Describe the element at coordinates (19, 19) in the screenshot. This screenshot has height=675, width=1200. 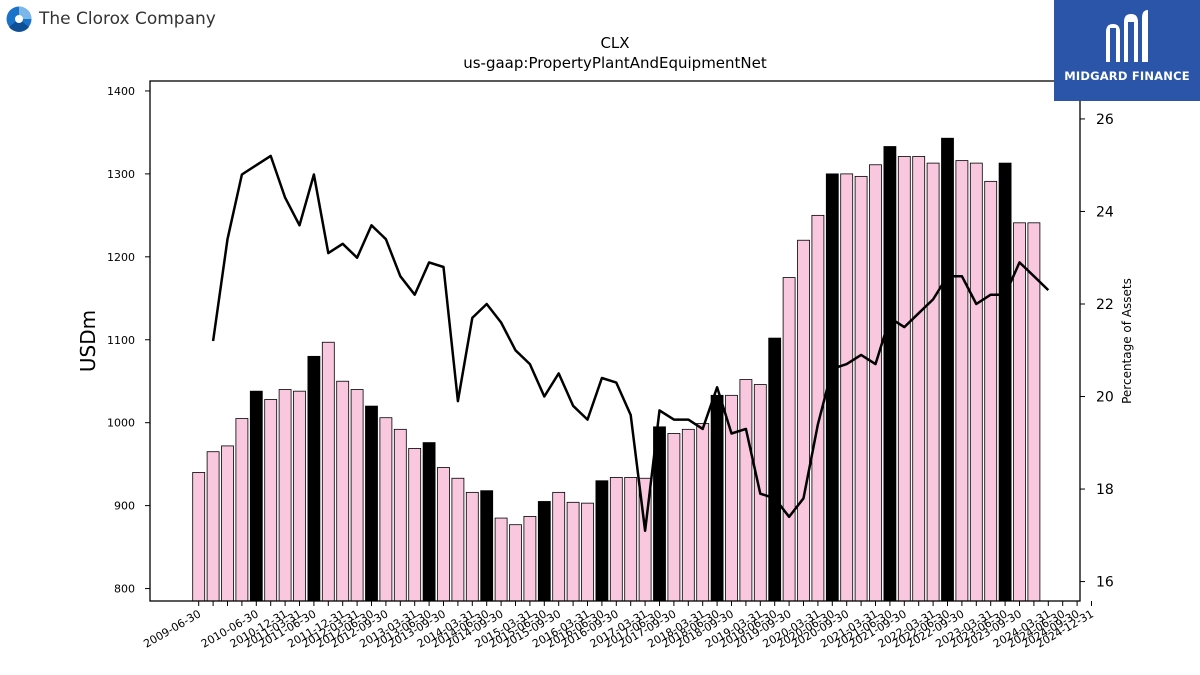
I see `clorox-logo-icon` at that location.